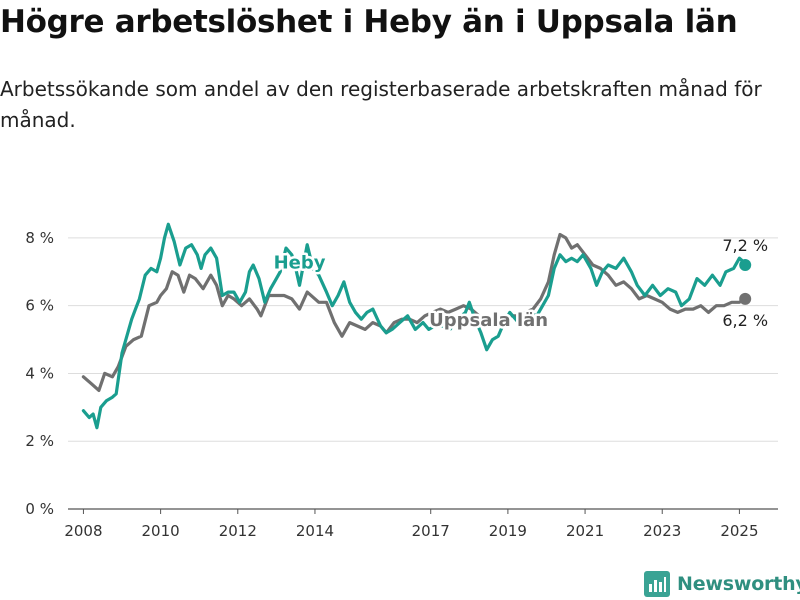 This screenshot has width=800, height=600. What do you see at coordinates (83, 531) in the screenshot?
I see `x-tick-label: 2008` at bounding box center [83, 531].